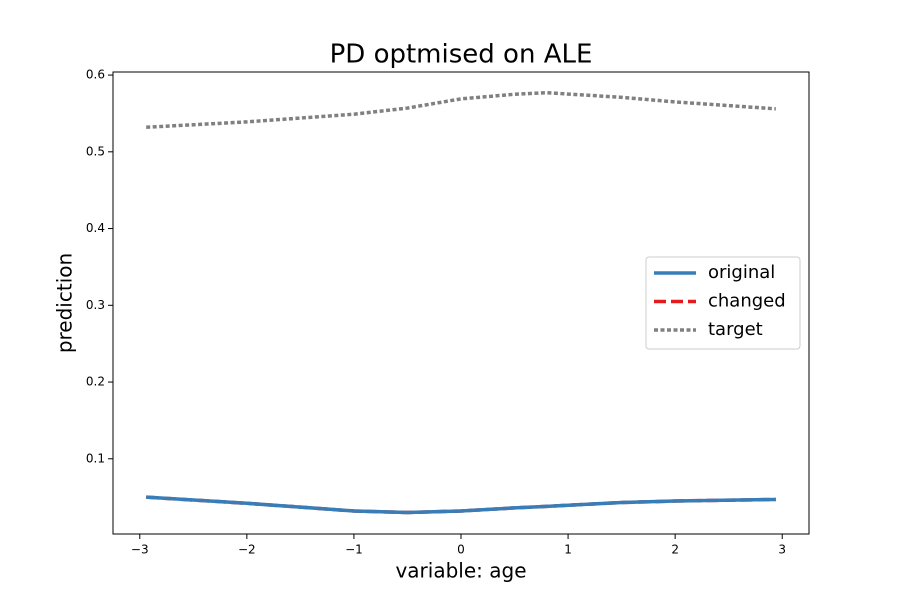  Describe the element at coordinates (95, 75) in the screenshot. I see `y-tick-label: 0.6` at that location.